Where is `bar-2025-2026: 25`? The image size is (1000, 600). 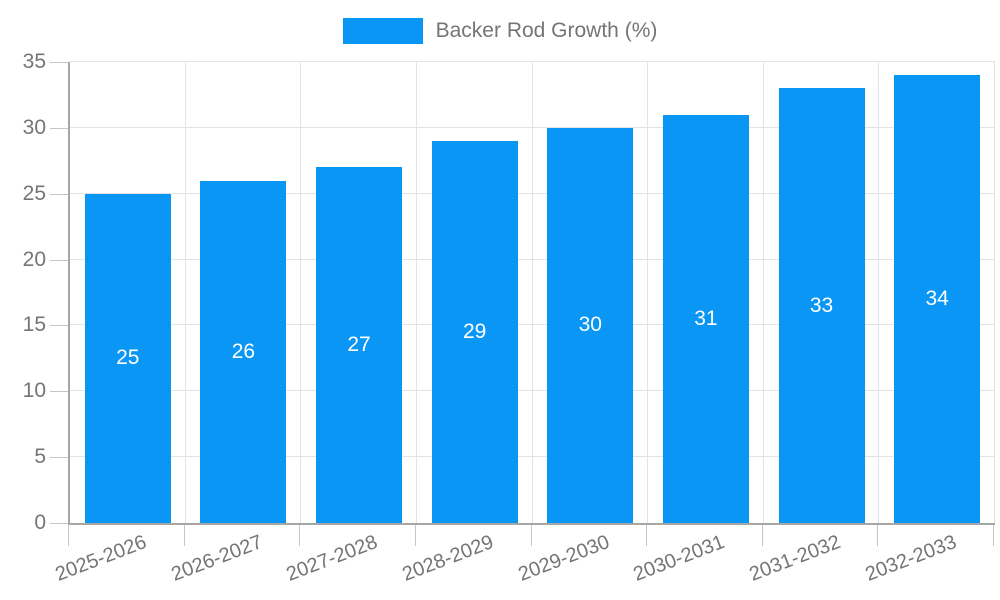 bar-2025-2026: 25 is located at coordinates (127, 358).